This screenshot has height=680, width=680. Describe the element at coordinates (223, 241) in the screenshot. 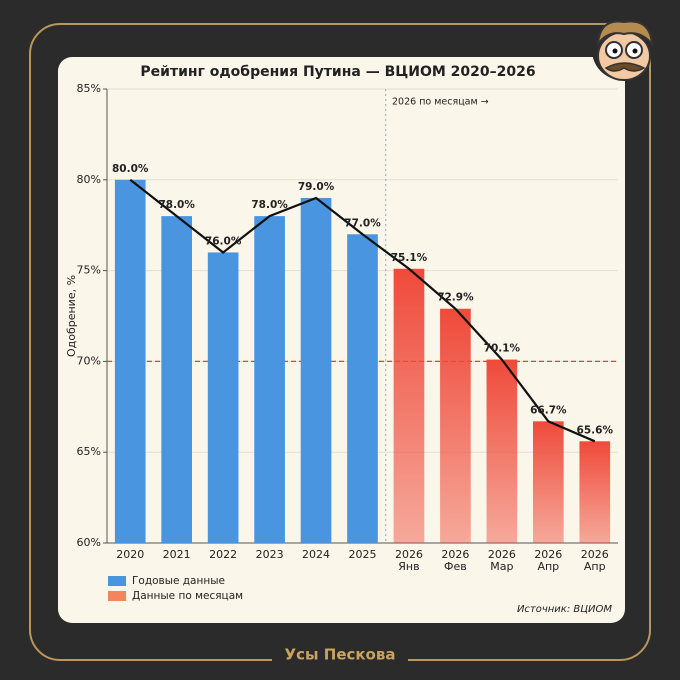

I see `value-label: 76.0%` at that location.